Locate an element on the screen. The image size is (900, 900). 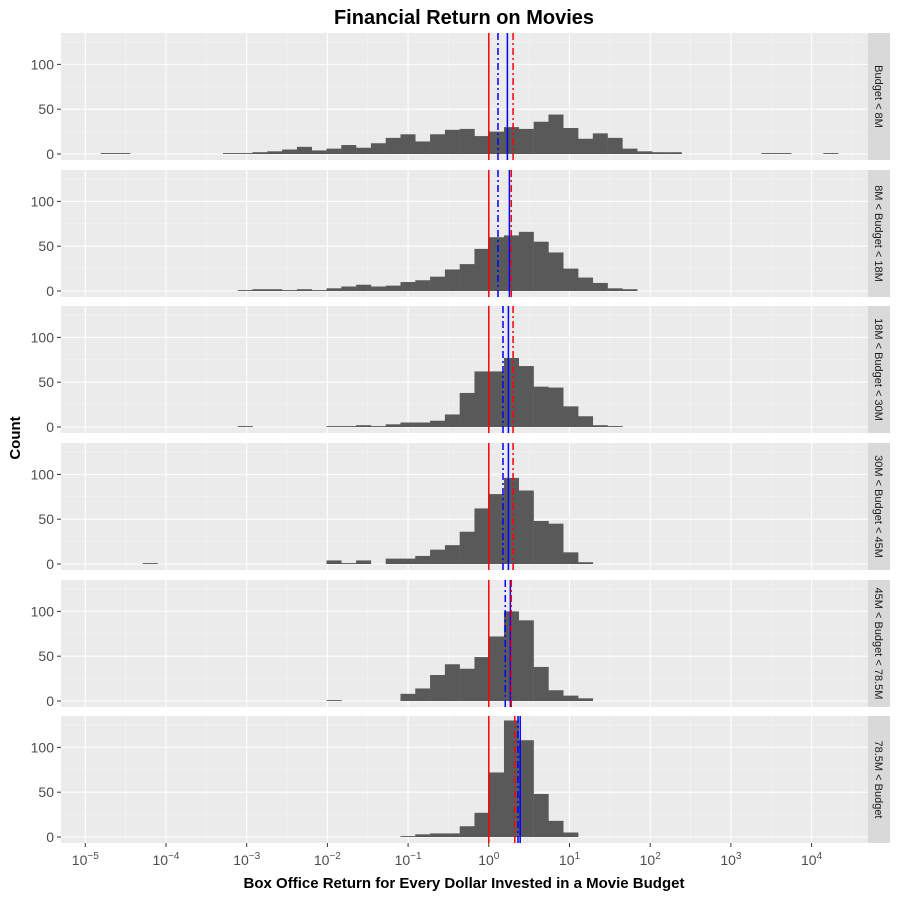
x-axis: 10⁻⁵ 10⁻⁴ 10⁻³ 10⁻² 10⁻¹ 10⁰ 10¹ 10² 10³ 10⁴ is located at coordinates (447, 855).